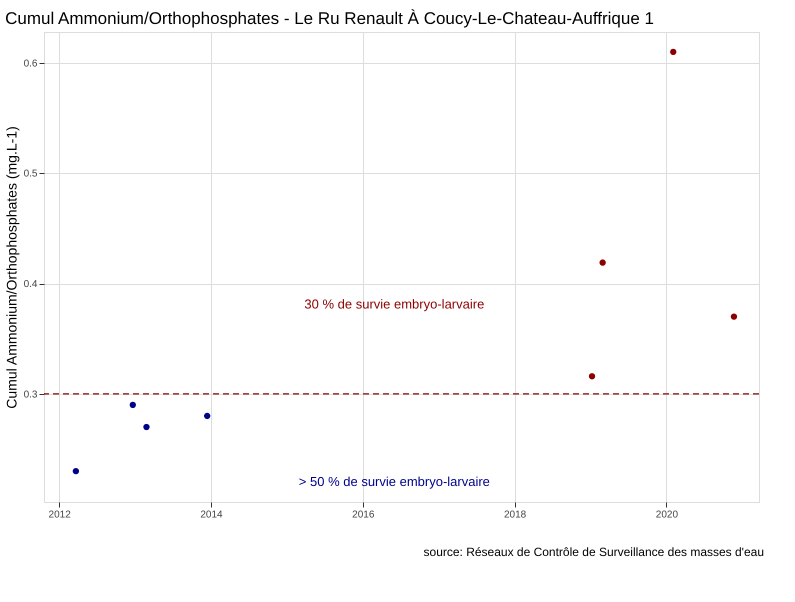 The image size is (795, 602). Describe the element at coordinates (31, 394) in the screenshot. I see `y-tick-label: 0.3` at that location.